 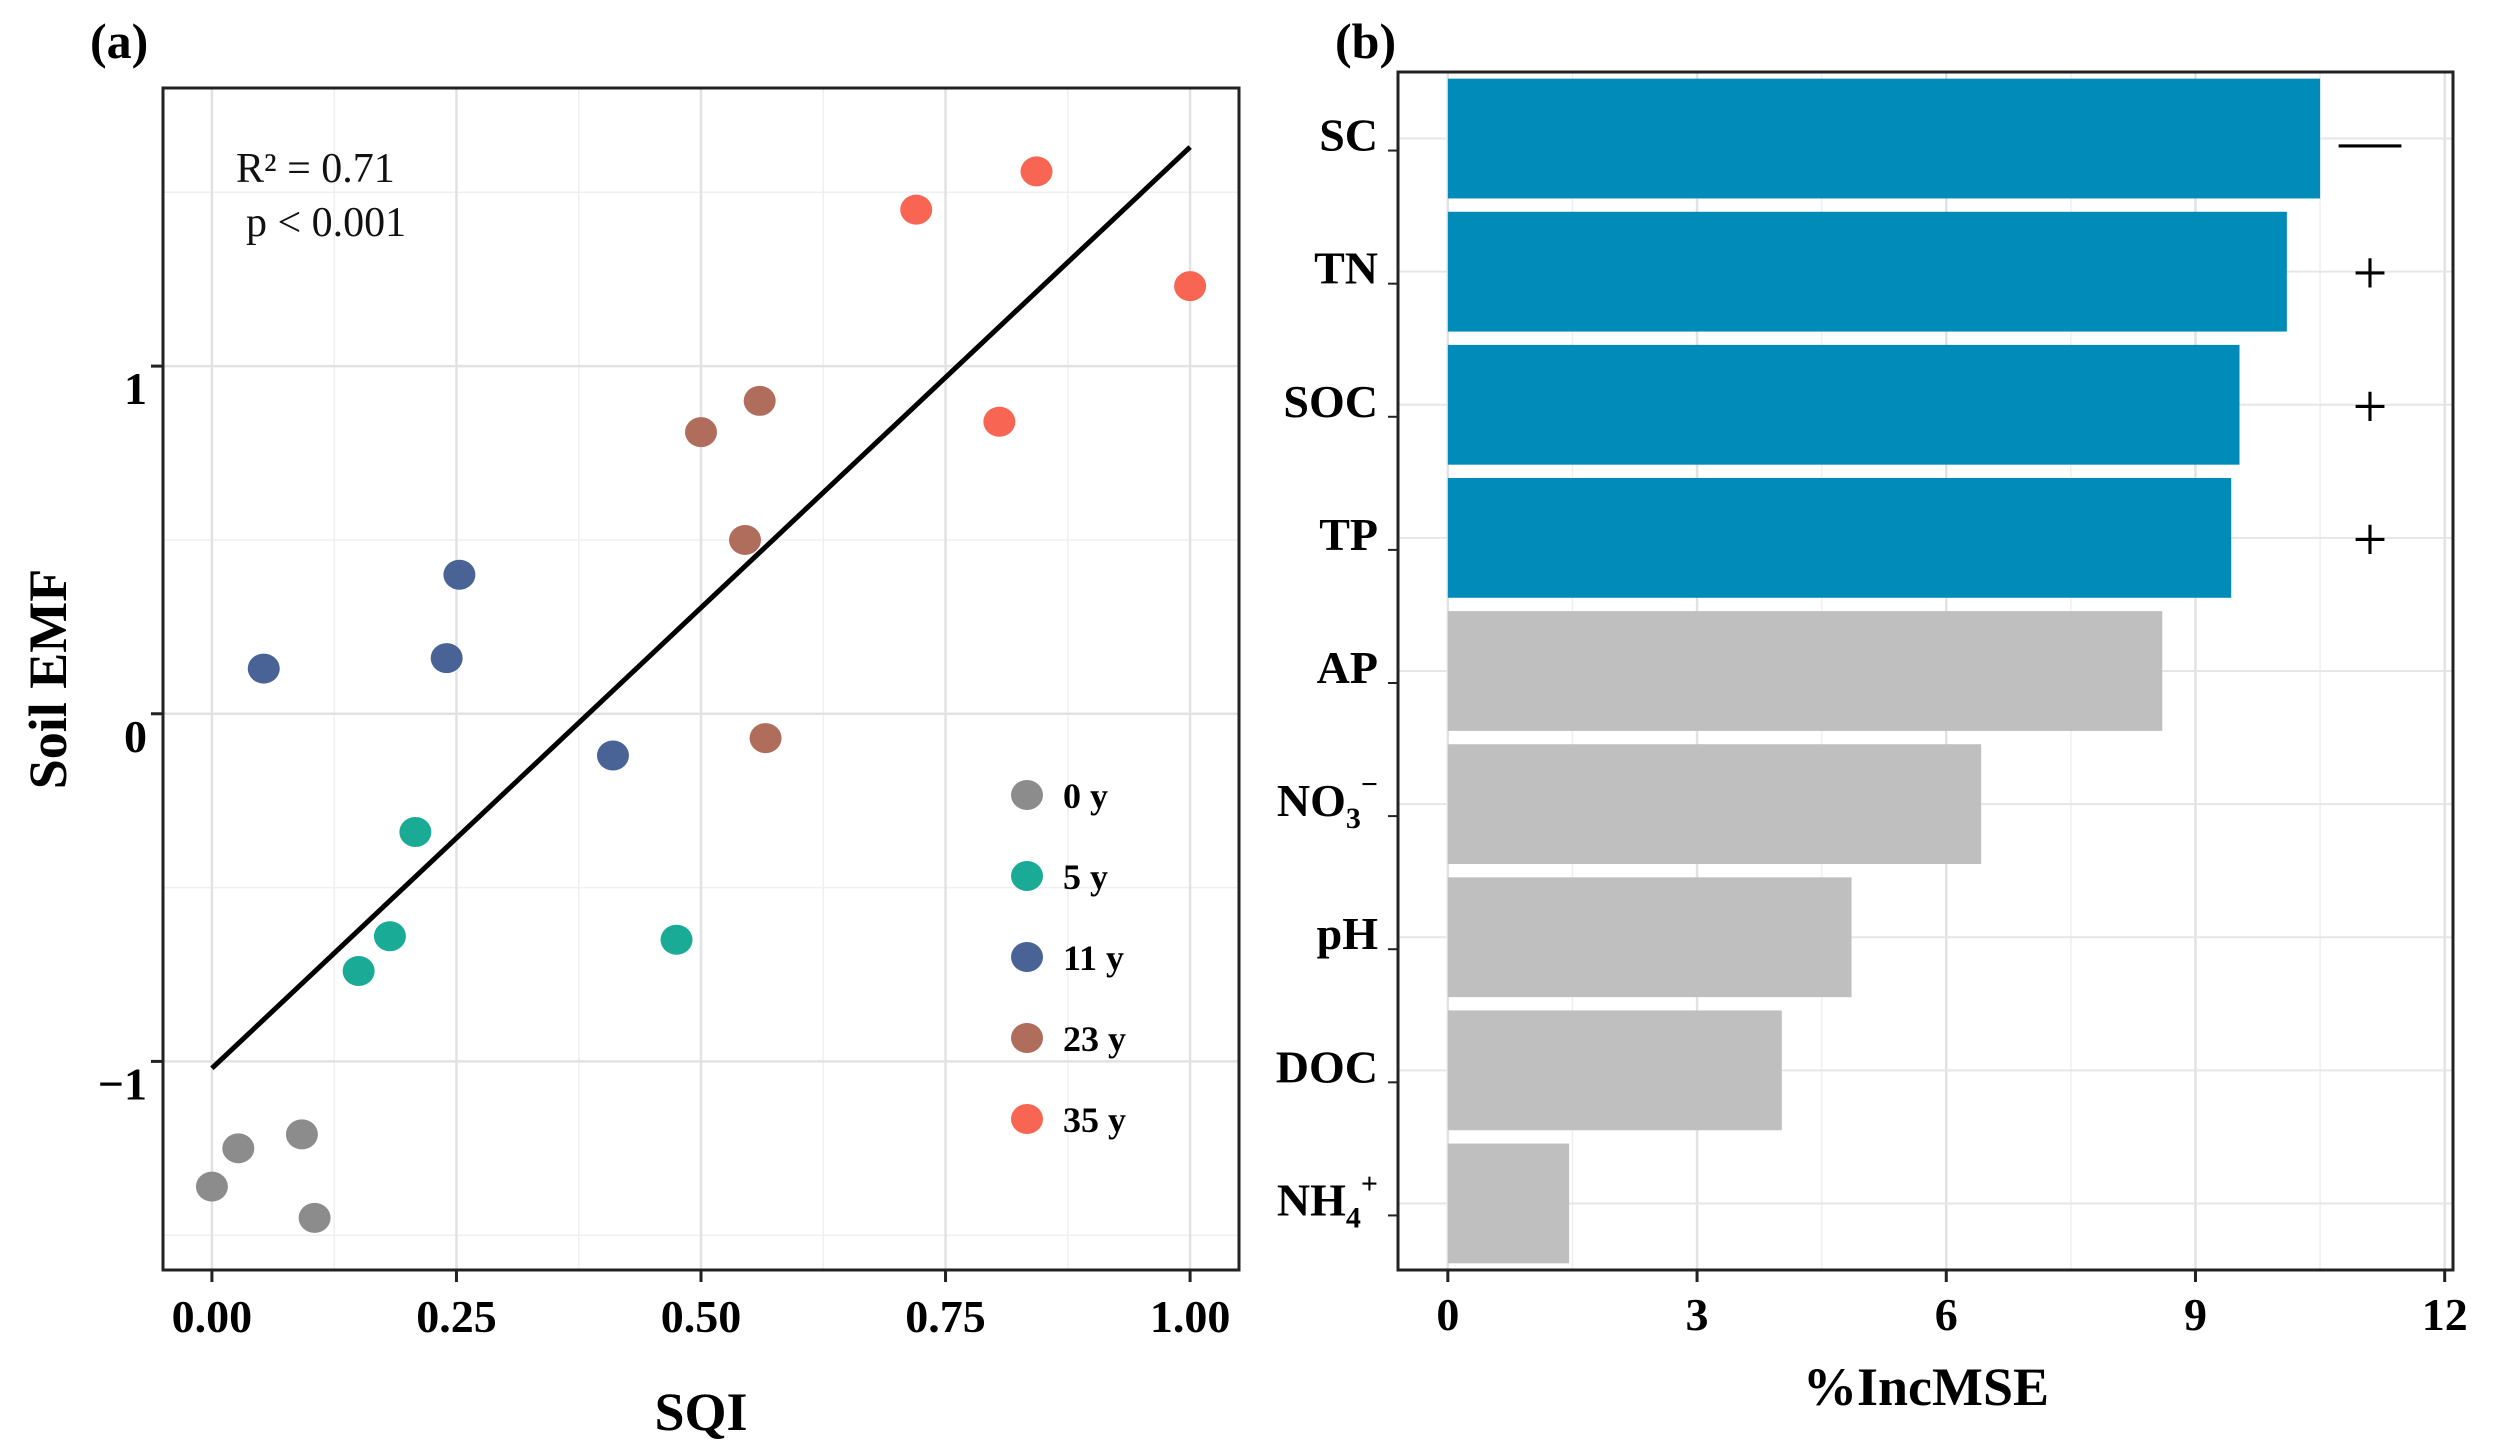 I want to click on variable-label-main: TP, so click(x=1348, y=534).